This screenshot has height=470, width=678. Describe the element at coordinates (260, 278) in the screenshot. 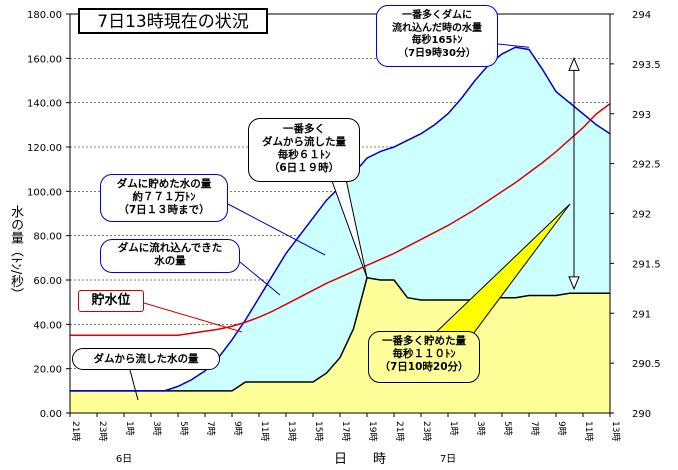

I see `inflow-pointer` at that location.